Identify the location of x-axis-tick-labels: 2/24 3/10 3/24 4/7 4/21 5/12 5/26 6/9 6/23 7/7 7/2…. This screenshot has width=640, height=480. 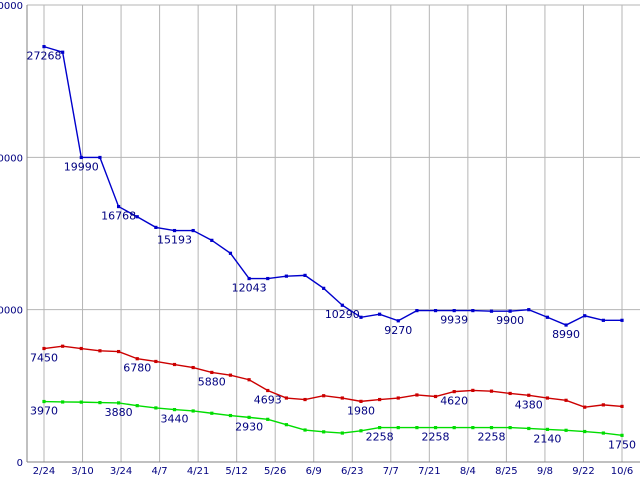
(333, 471).